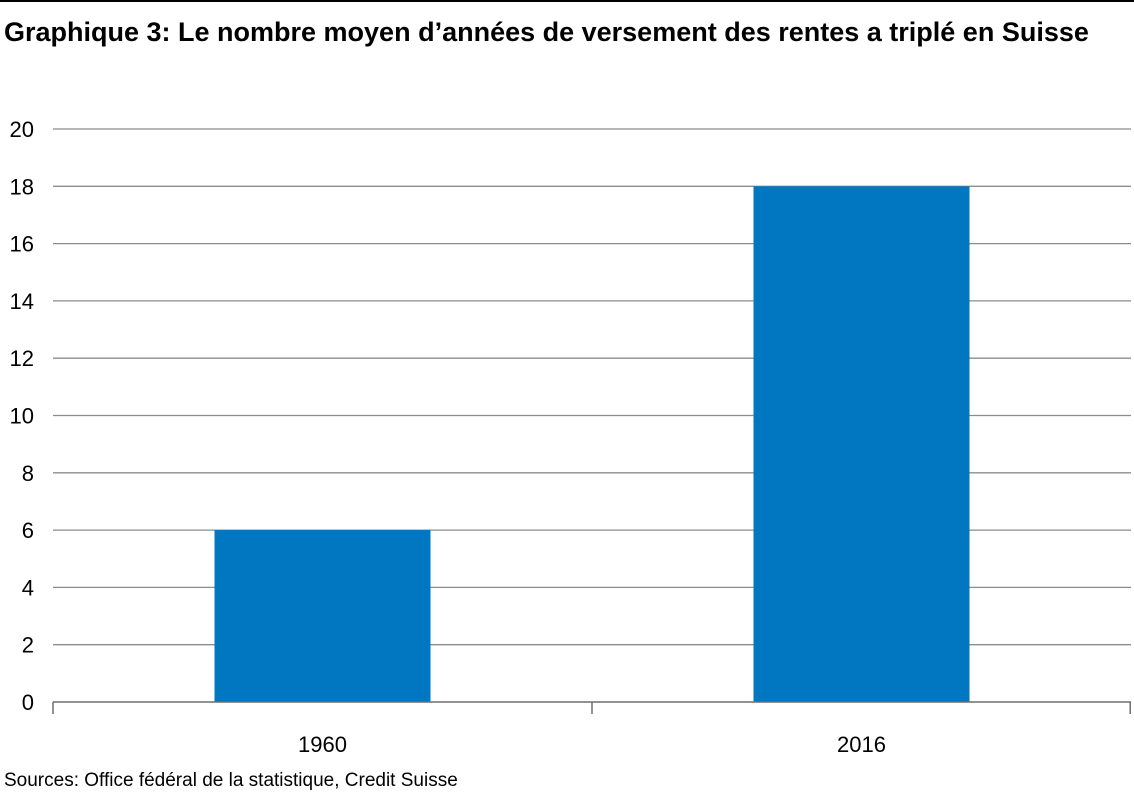  Describe the element at coordinates (592, 744) in the screenshot. I see `x-axis-tick-labels: 1960 2016` at that location.